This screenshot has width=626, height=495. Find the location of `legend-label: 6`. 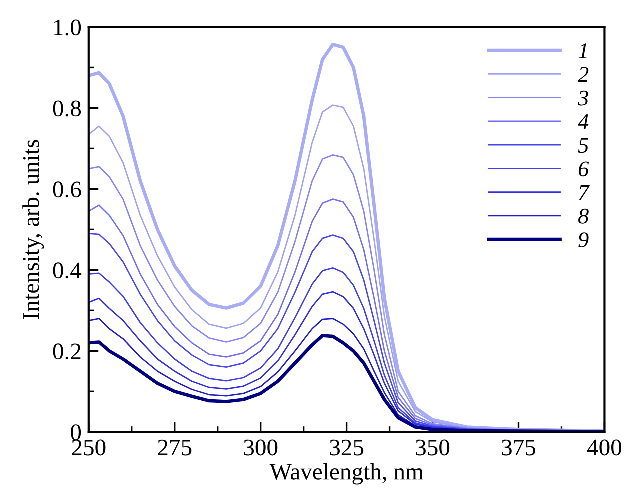

legend-label: 6 is located at coordinates (584, 169).